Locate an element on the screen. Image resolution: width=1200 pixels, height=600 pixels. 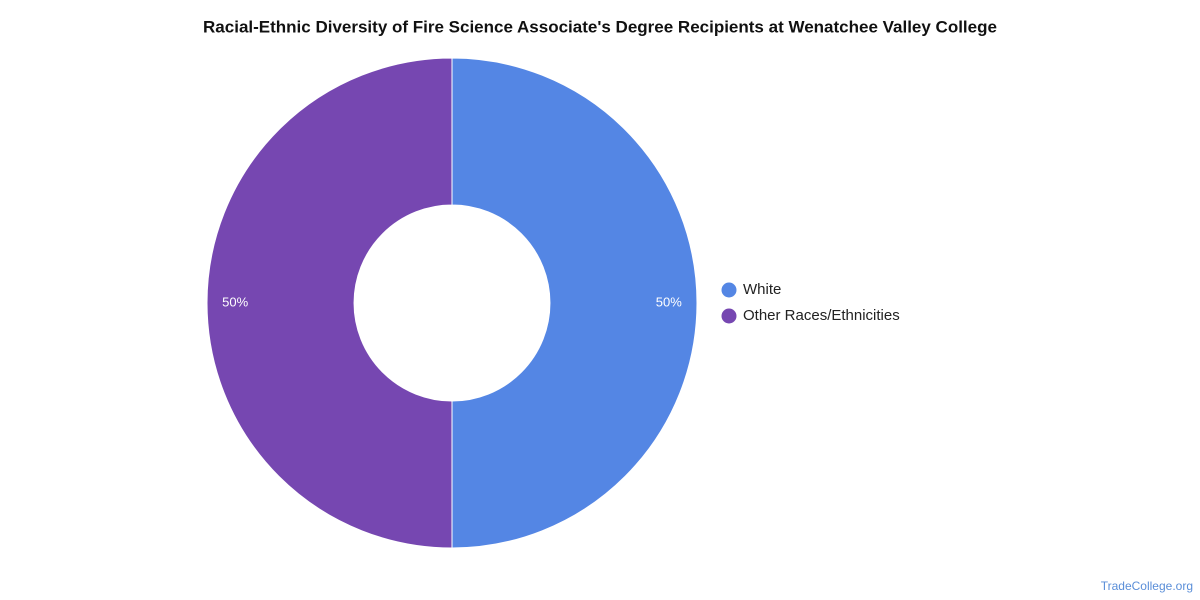
credit: TradeCollege.org is located at coordinates (1147, 586).